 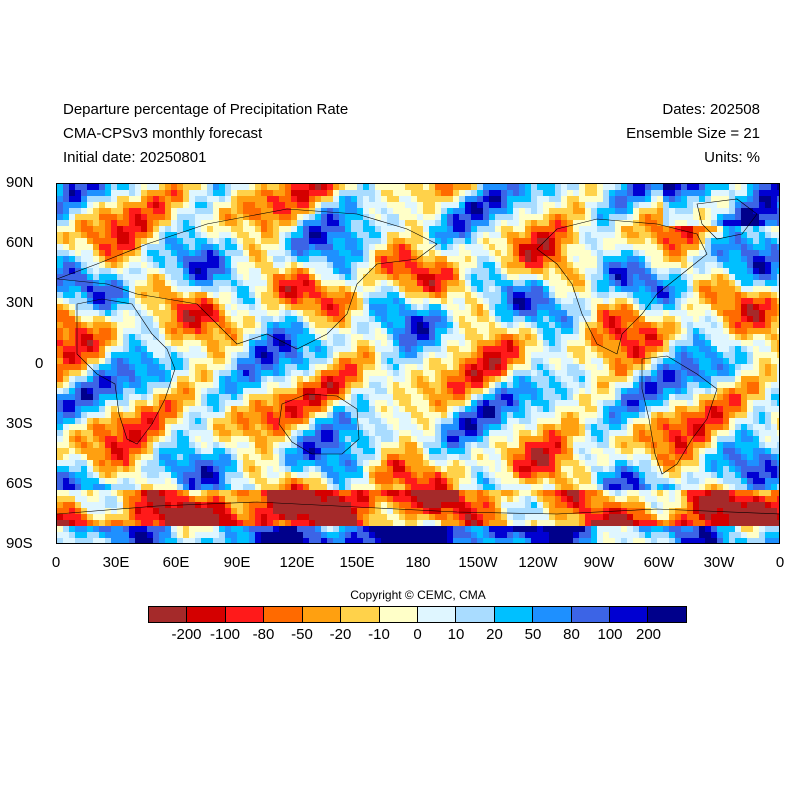 I want to click on lon-label-30w: 30W, so click(x=719, y=562).